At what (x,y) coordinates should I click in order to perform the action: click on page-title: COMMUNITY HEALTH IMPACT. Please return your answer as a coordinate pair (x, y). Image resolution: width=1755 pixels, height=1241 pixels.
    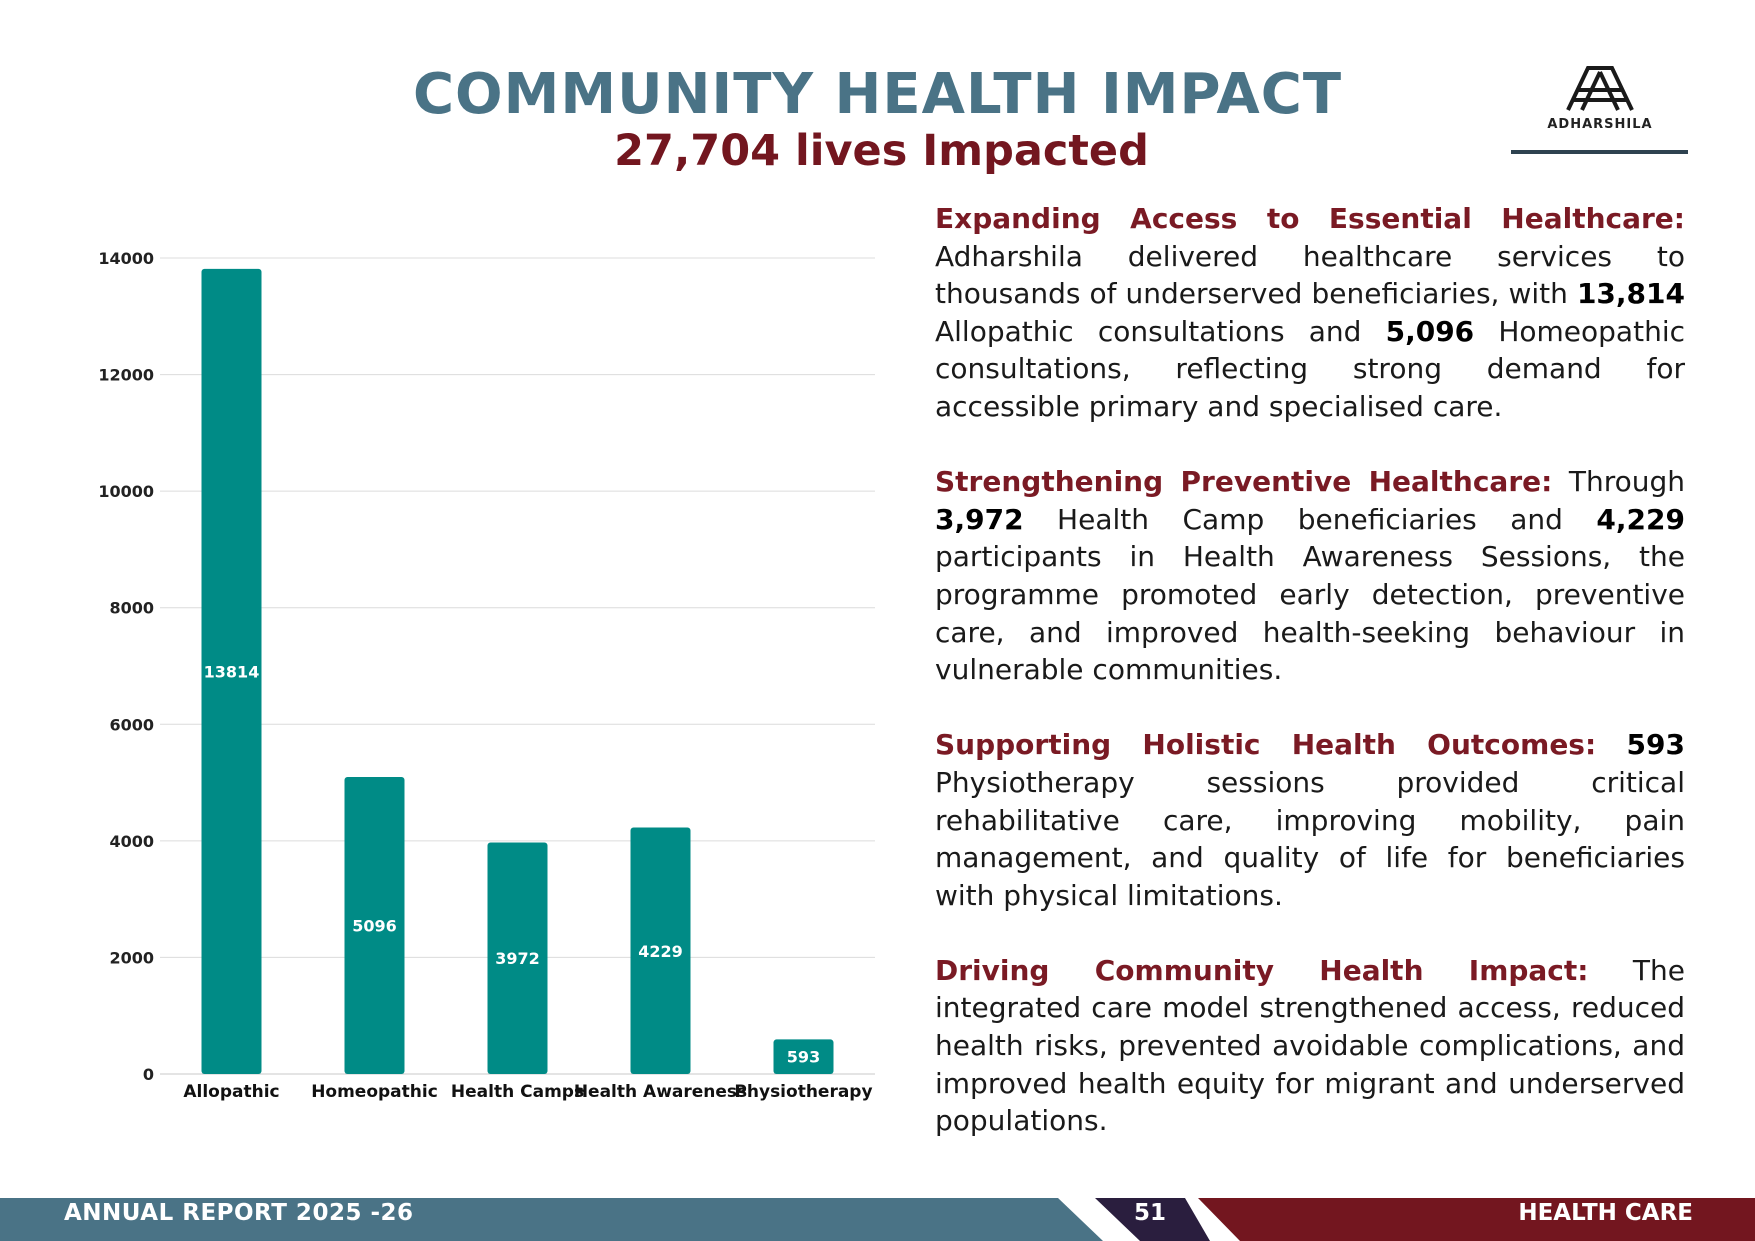
    Looking at the image, I should click on (877, 94).